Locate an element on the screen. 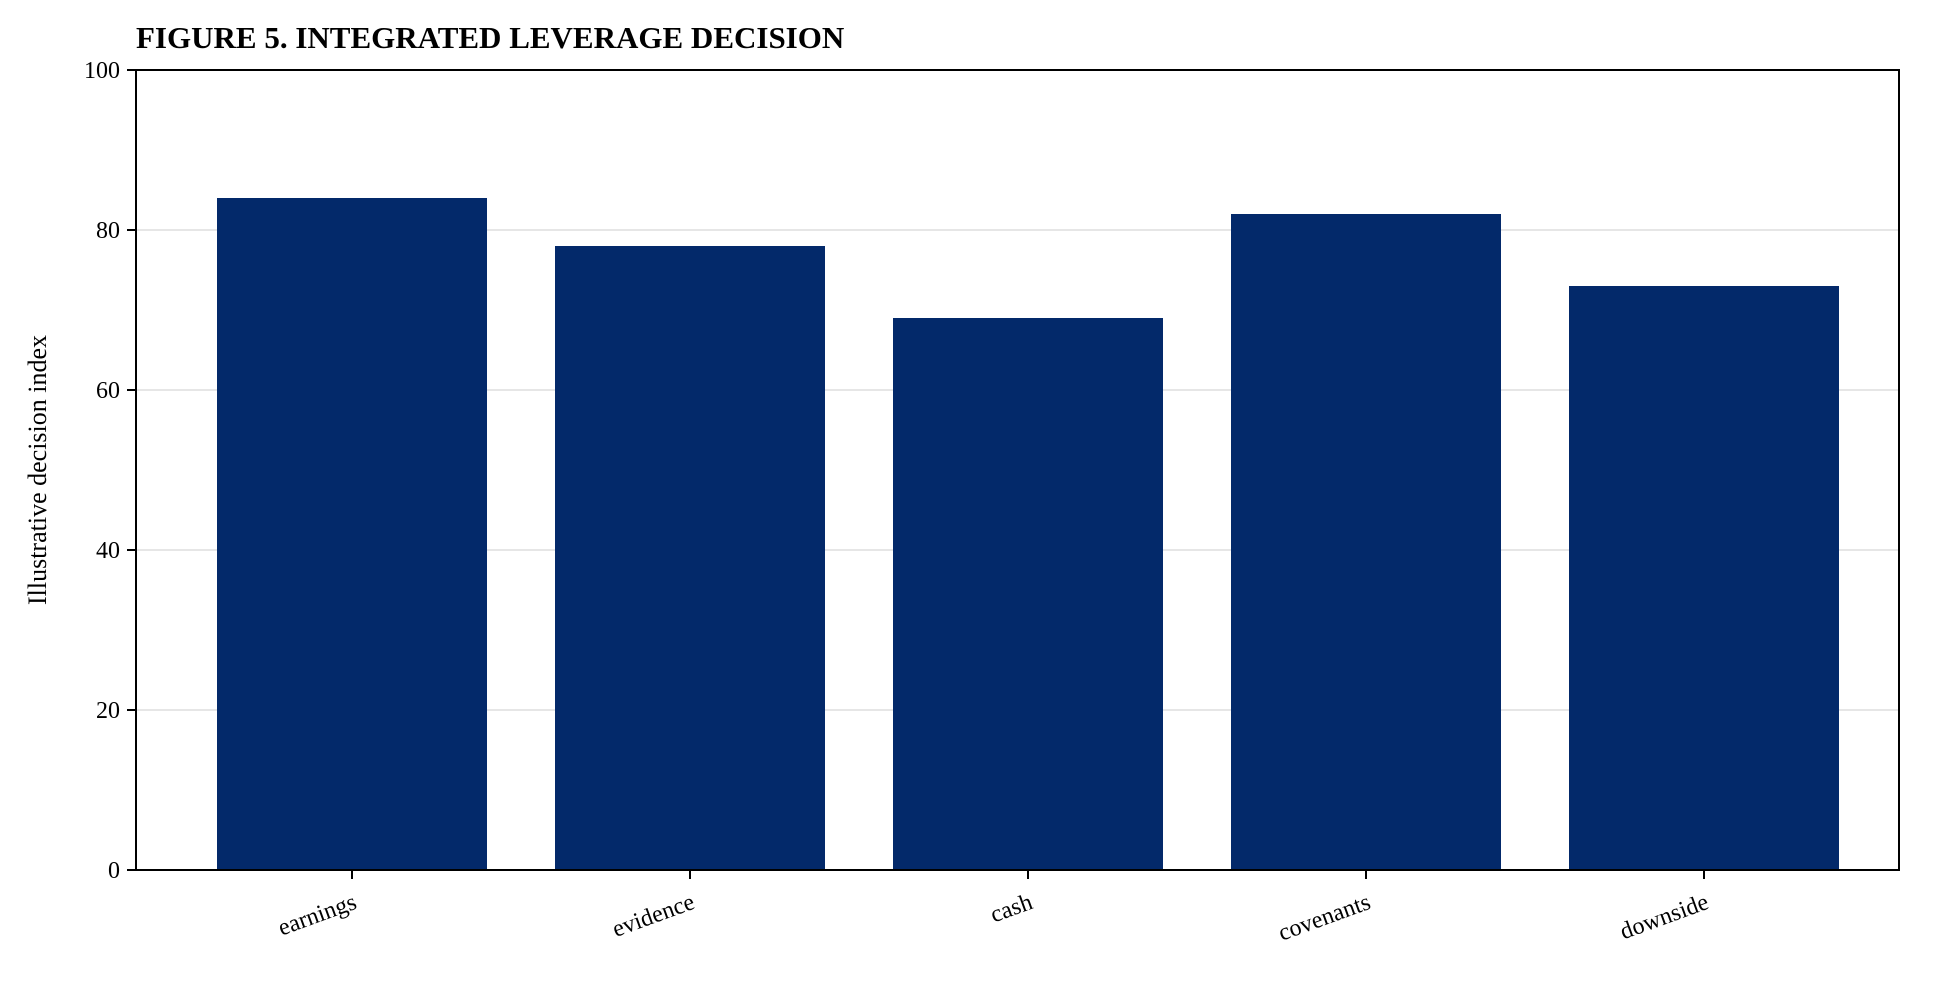 This screenshot has height=983, width=1939. x-tick-label: covenants is located at coordinates (1324, 917).